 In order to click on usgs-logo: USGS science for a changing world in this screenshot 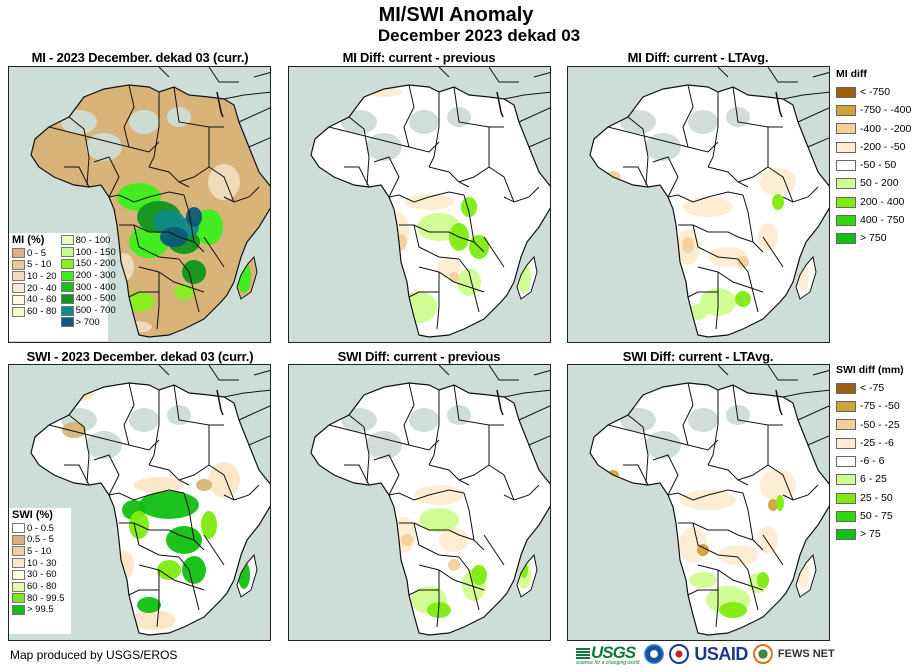, I will do `click(608, 654)`.